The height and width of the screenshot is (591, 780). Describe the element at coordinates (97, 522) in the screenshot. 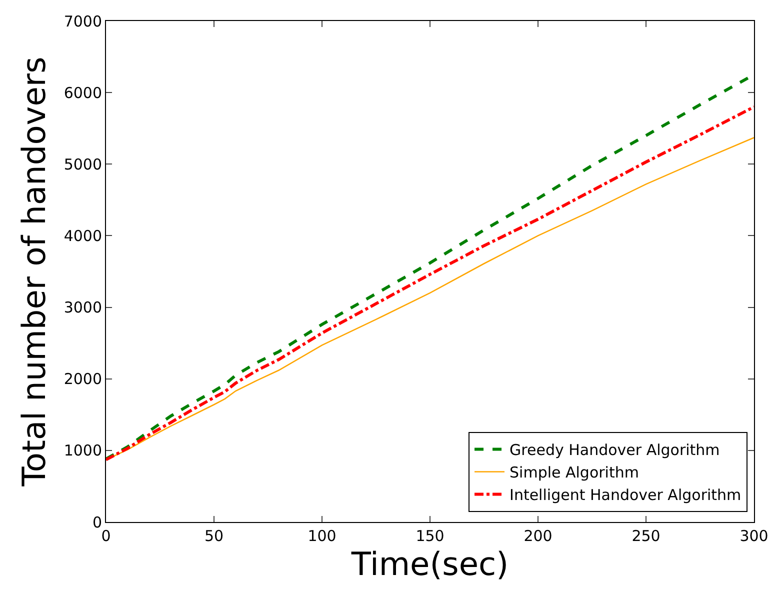

I see `y-tick-label: 0` at that location.